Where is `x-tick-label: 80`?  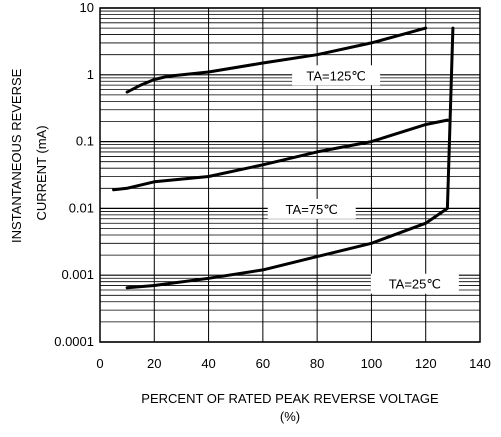
x-tick-label: 80 is located at coordinates (317, 363).